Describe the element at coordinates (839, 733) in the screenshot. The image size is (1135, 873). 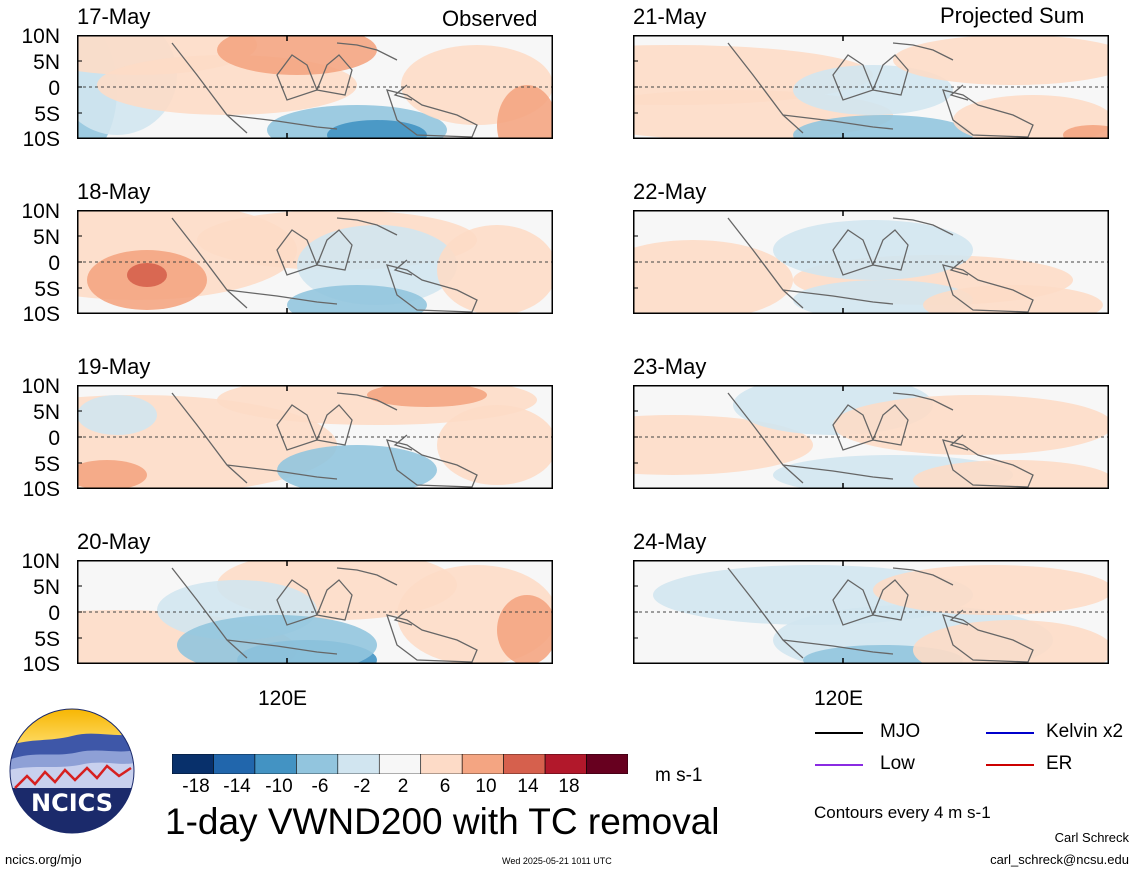
I see `legend-swatch-mjo` at that location.